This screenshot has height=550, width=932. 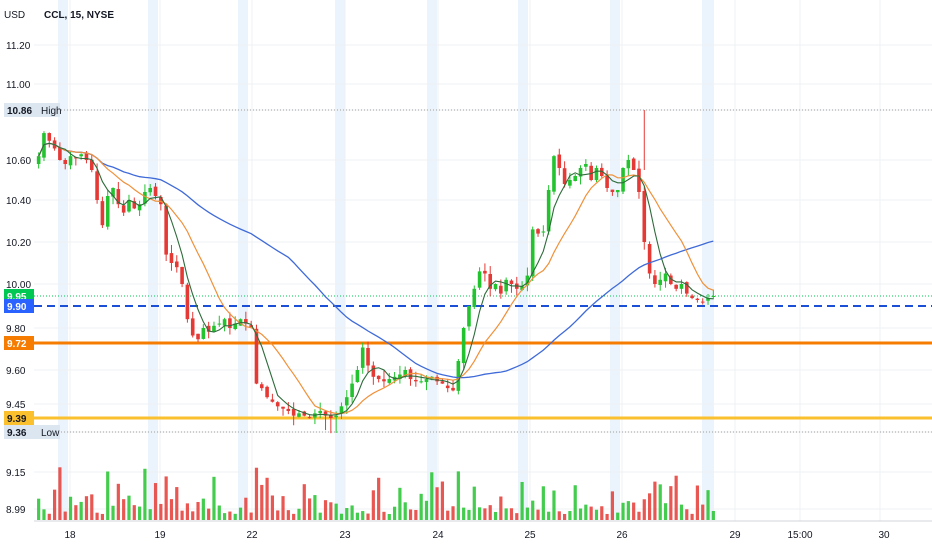 I want to click on price-badge-tag, so click(x=47, y=432).